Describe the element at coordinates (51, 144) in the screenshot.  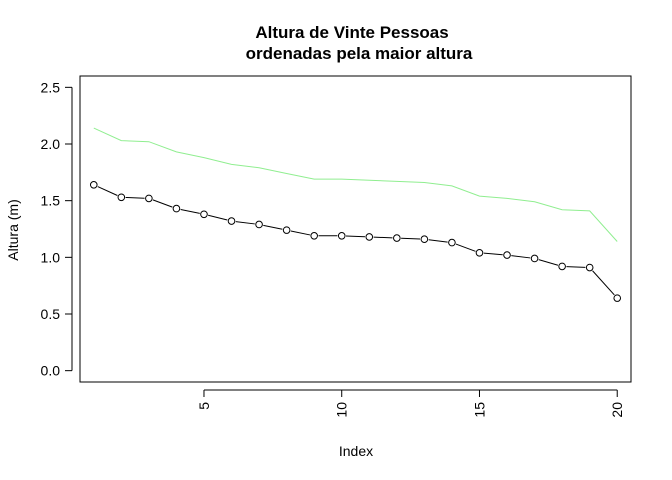
I see `y-tick-label: 2.0` at that location.